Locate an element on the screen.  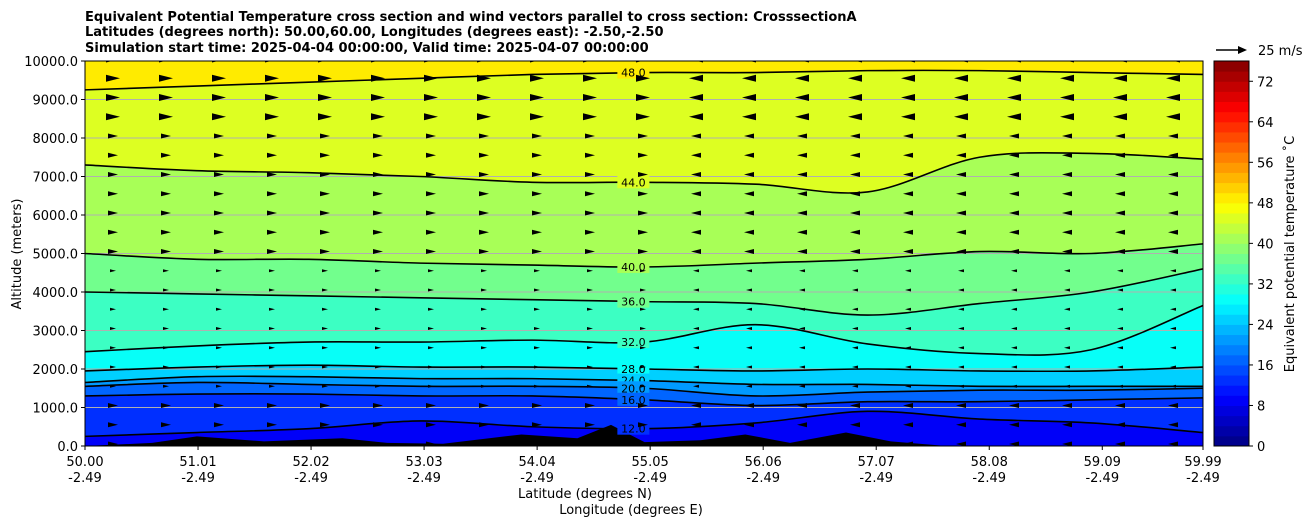
x-tick-label-lon: -2.49 is located at coordinates (876, 478).